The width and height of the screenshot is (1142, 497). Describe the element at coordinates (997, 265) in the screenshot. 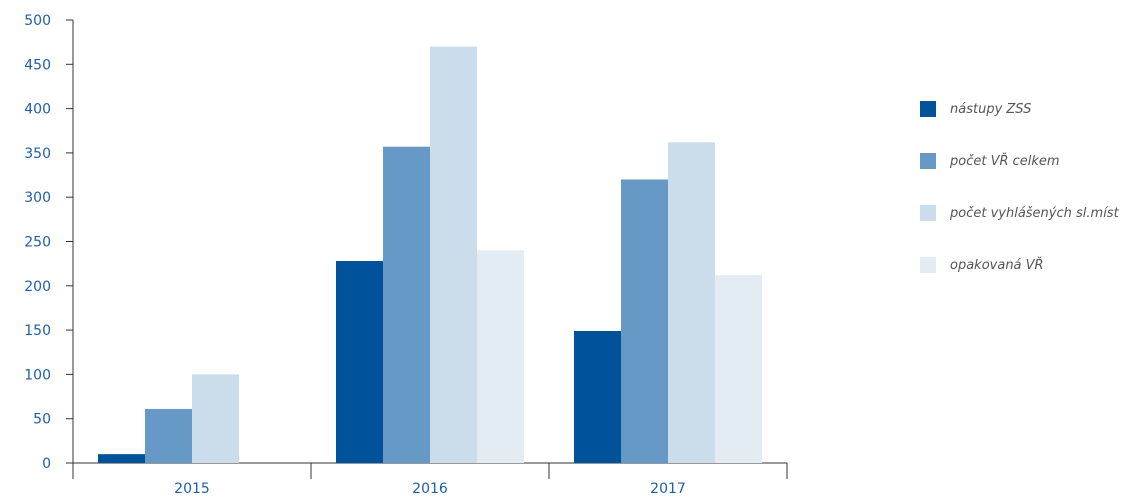

I see `legend-label: opakovaná VŘ` at that location.